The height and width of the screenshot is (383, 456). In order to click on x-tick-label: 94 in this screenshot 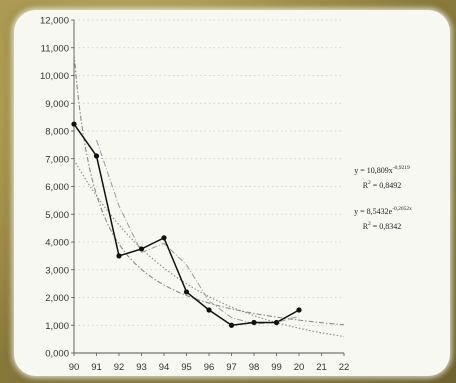, I will do `click(164, 367)`.